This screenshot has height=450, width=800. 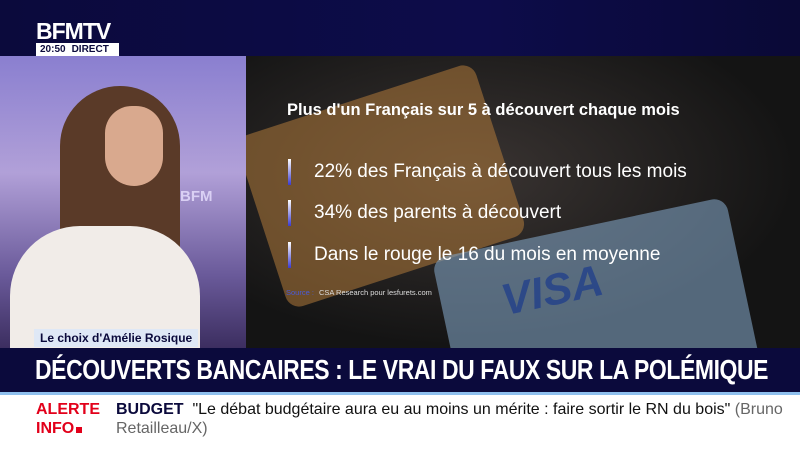 I want to click on bullet-text: 34% des parents à découvert, so click(x=438, y=212).